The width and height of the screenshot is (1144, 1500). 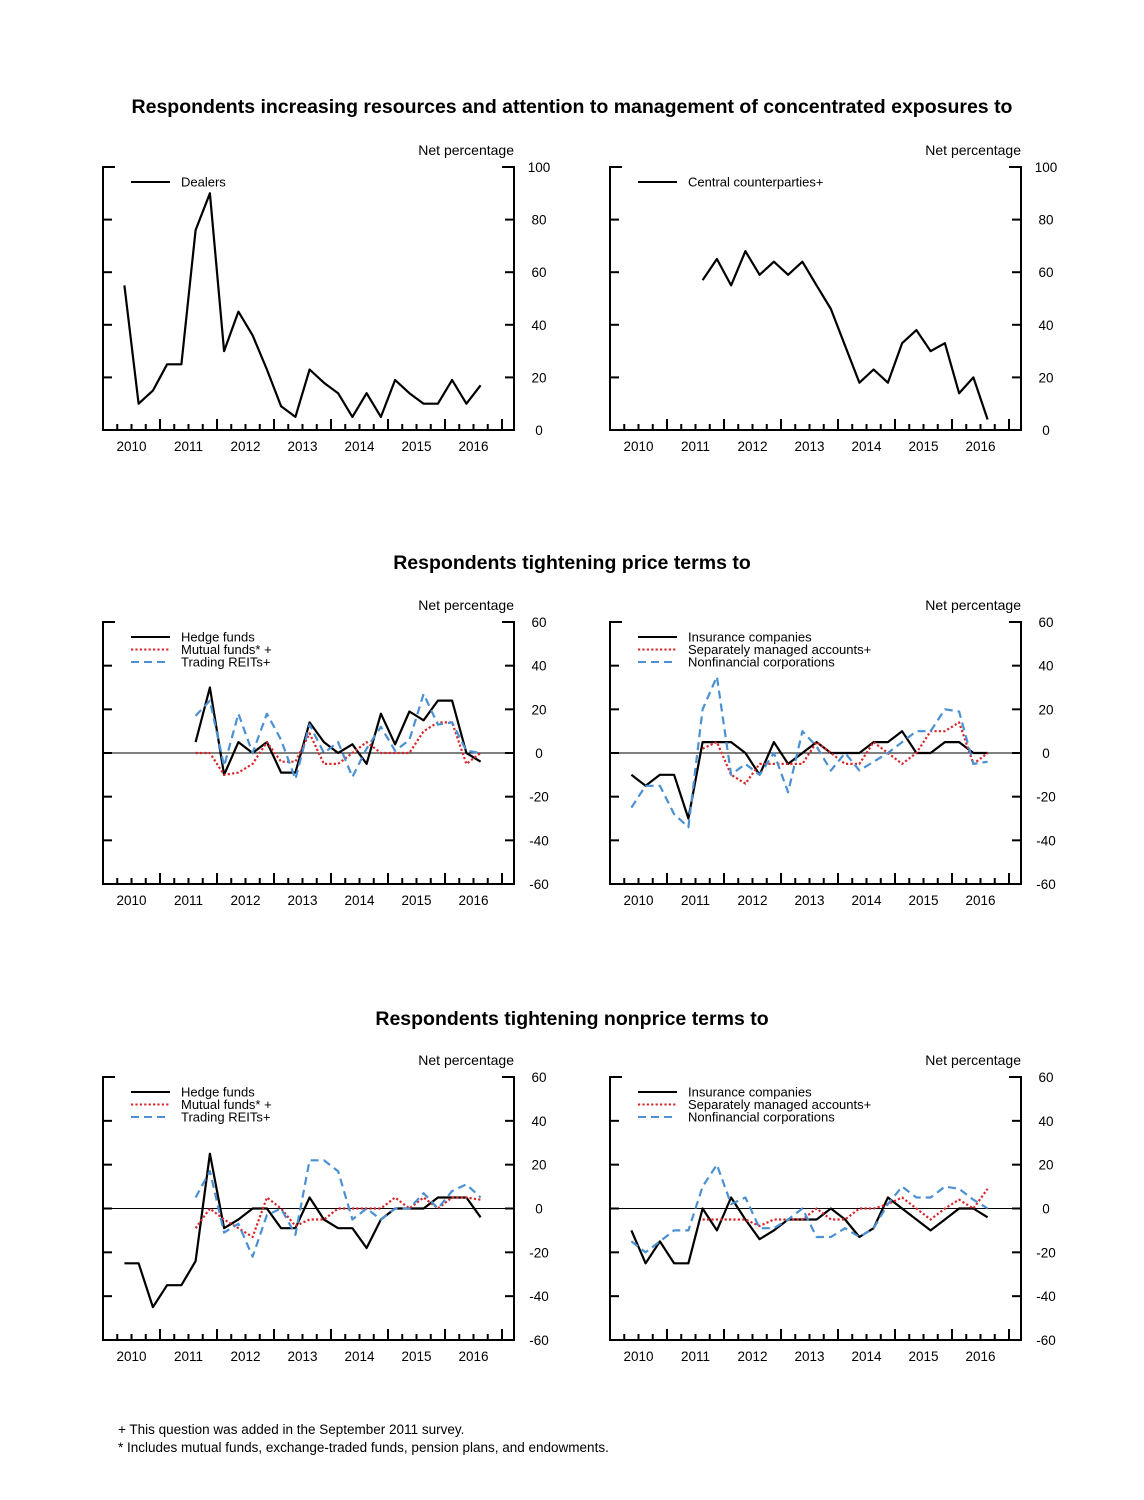 What do you see at coordinates (572, 563) in the screenshot?
I see `row2-title: Respondents tightening price terms to` at bounding box center [572, 563].